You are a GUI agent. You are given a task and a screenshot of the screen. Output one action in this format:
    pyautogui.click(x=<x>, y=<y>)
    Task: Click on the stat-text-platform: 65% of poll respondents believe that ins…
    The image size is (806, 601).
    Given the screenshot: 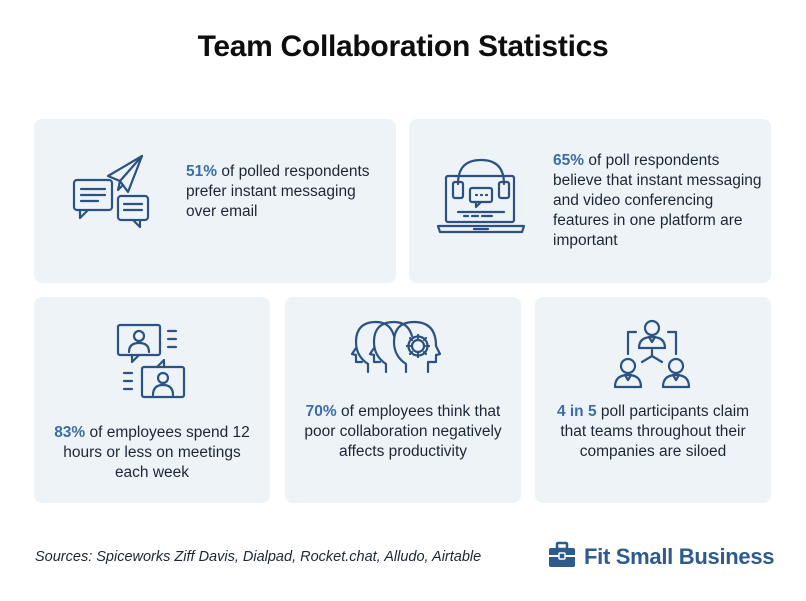 What is the action you would take?
    pyautogui.click(x=658, y=201)
    